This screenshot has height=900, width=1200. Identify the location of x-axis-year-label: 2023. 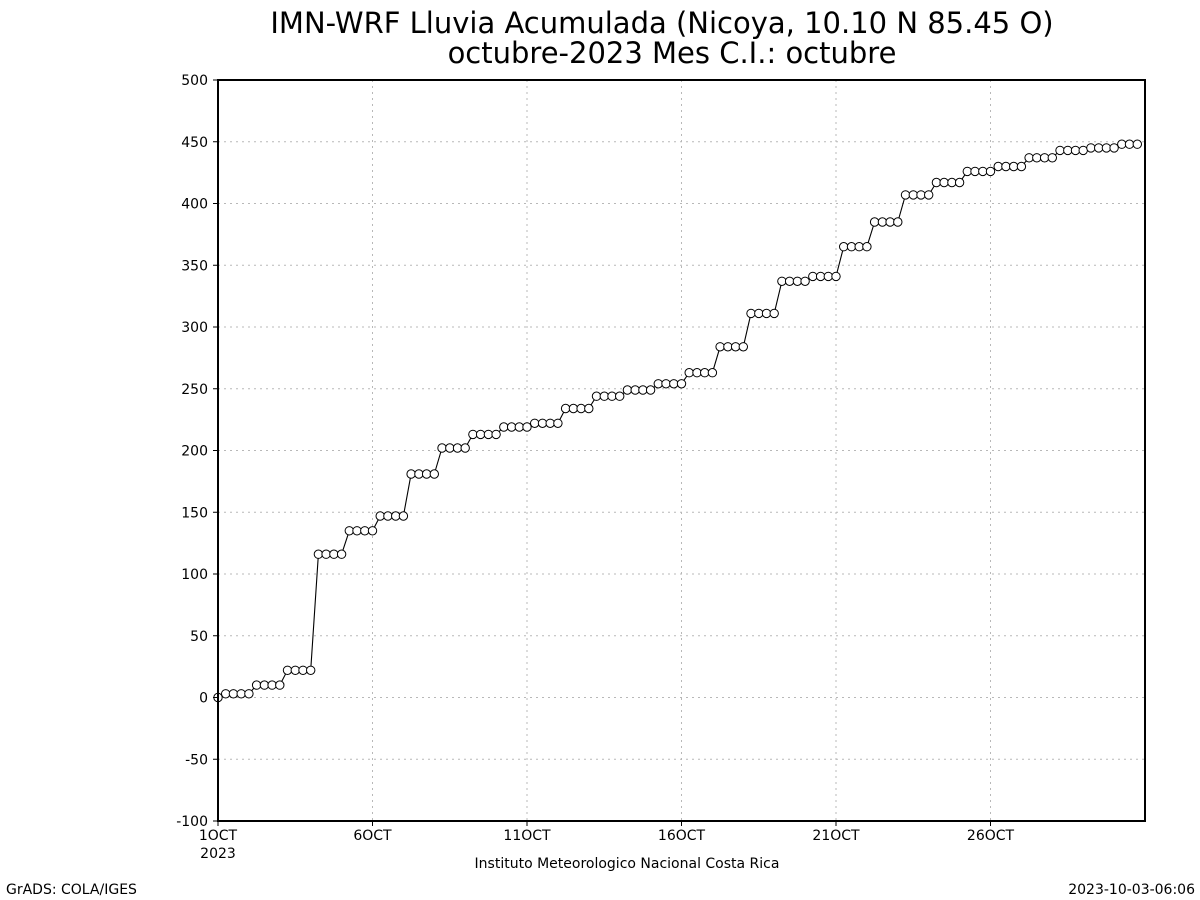
(218, 854).